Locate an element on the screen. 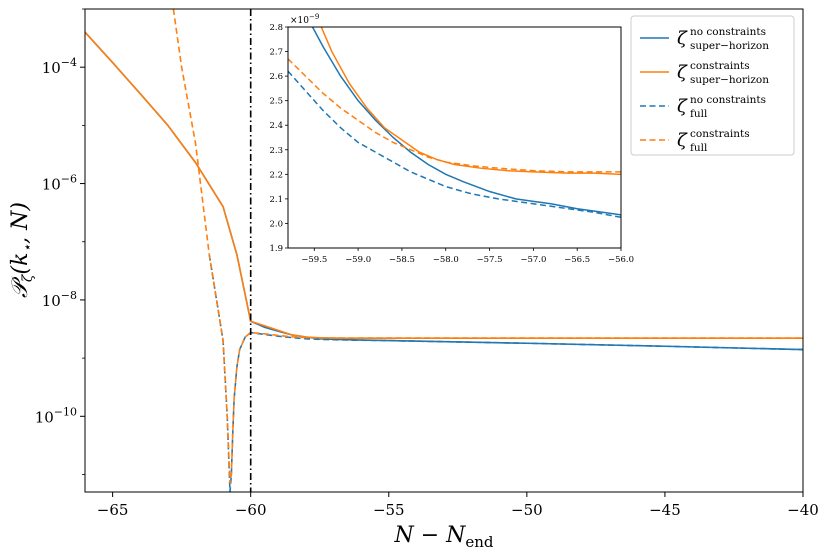  inset-x-tick-label: −59.0 is located at coordinates (358, 260).